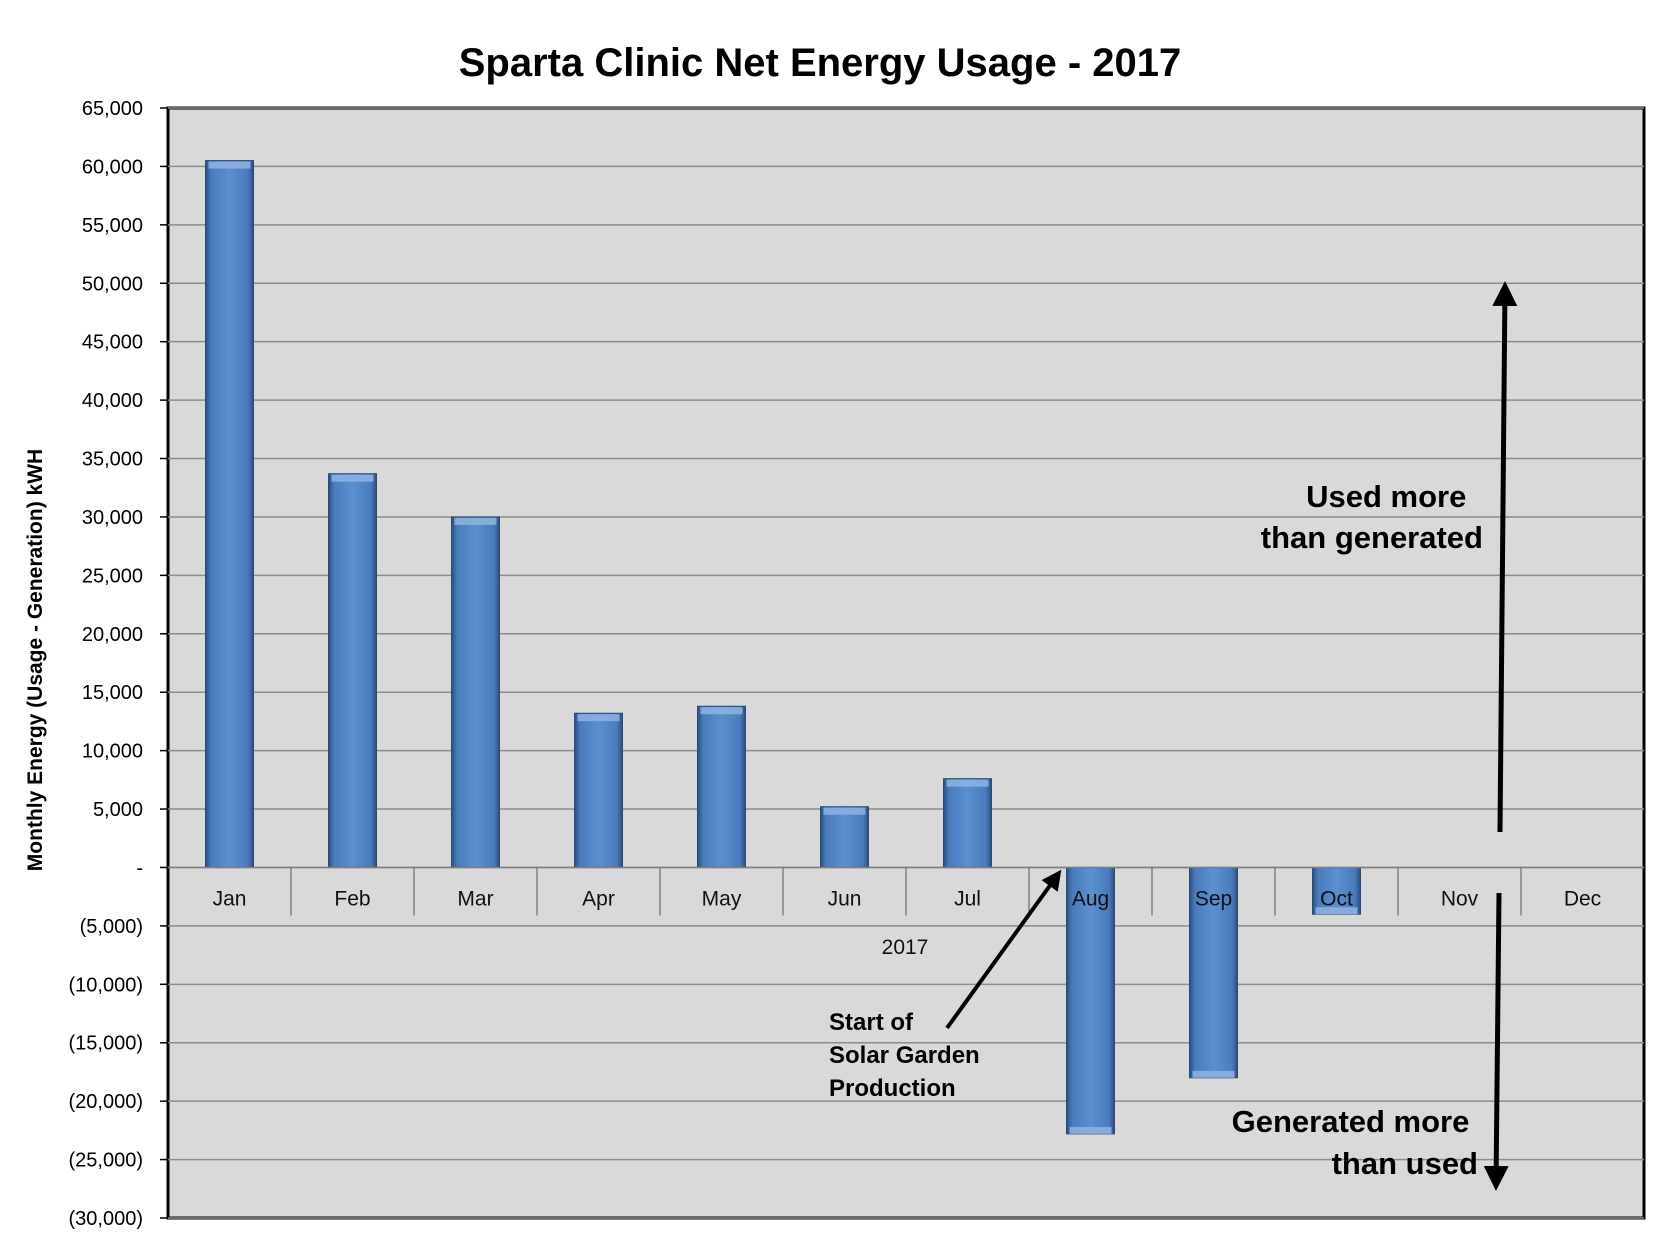 The width and height of the screenshot is (1657, 1255). What do you see at coordinates (598, 790) in the screenshot?
I see `bar-apr` at bounding box center [598, 790].